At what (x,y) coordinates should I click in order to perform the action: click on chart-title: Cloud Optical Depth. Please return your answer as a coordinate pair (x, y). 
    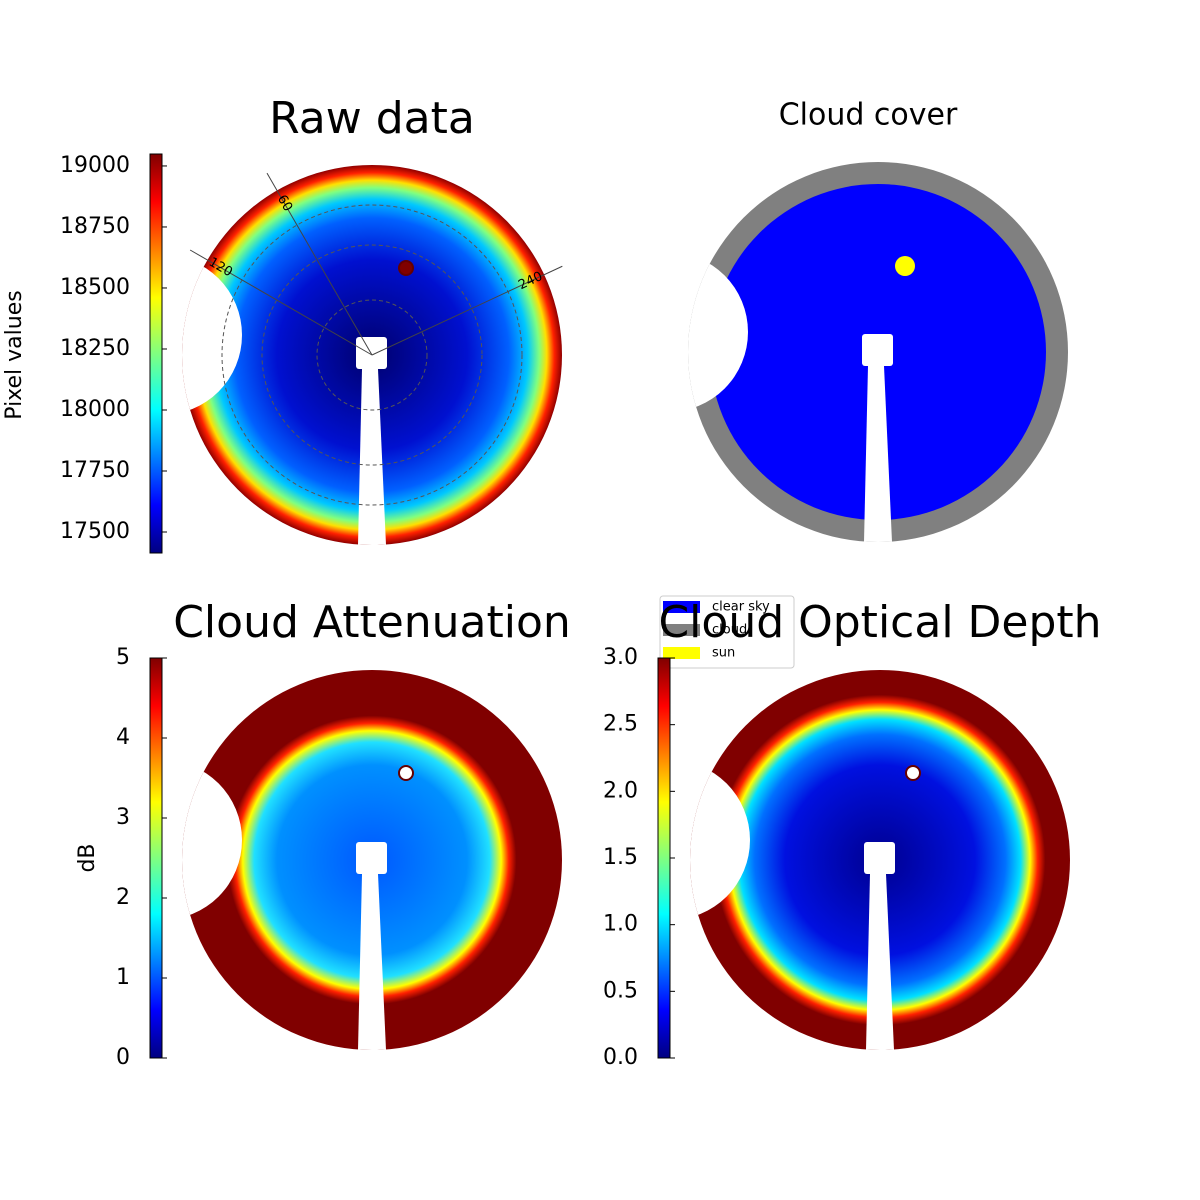
    Looking at the image, I should click on (879, 622).